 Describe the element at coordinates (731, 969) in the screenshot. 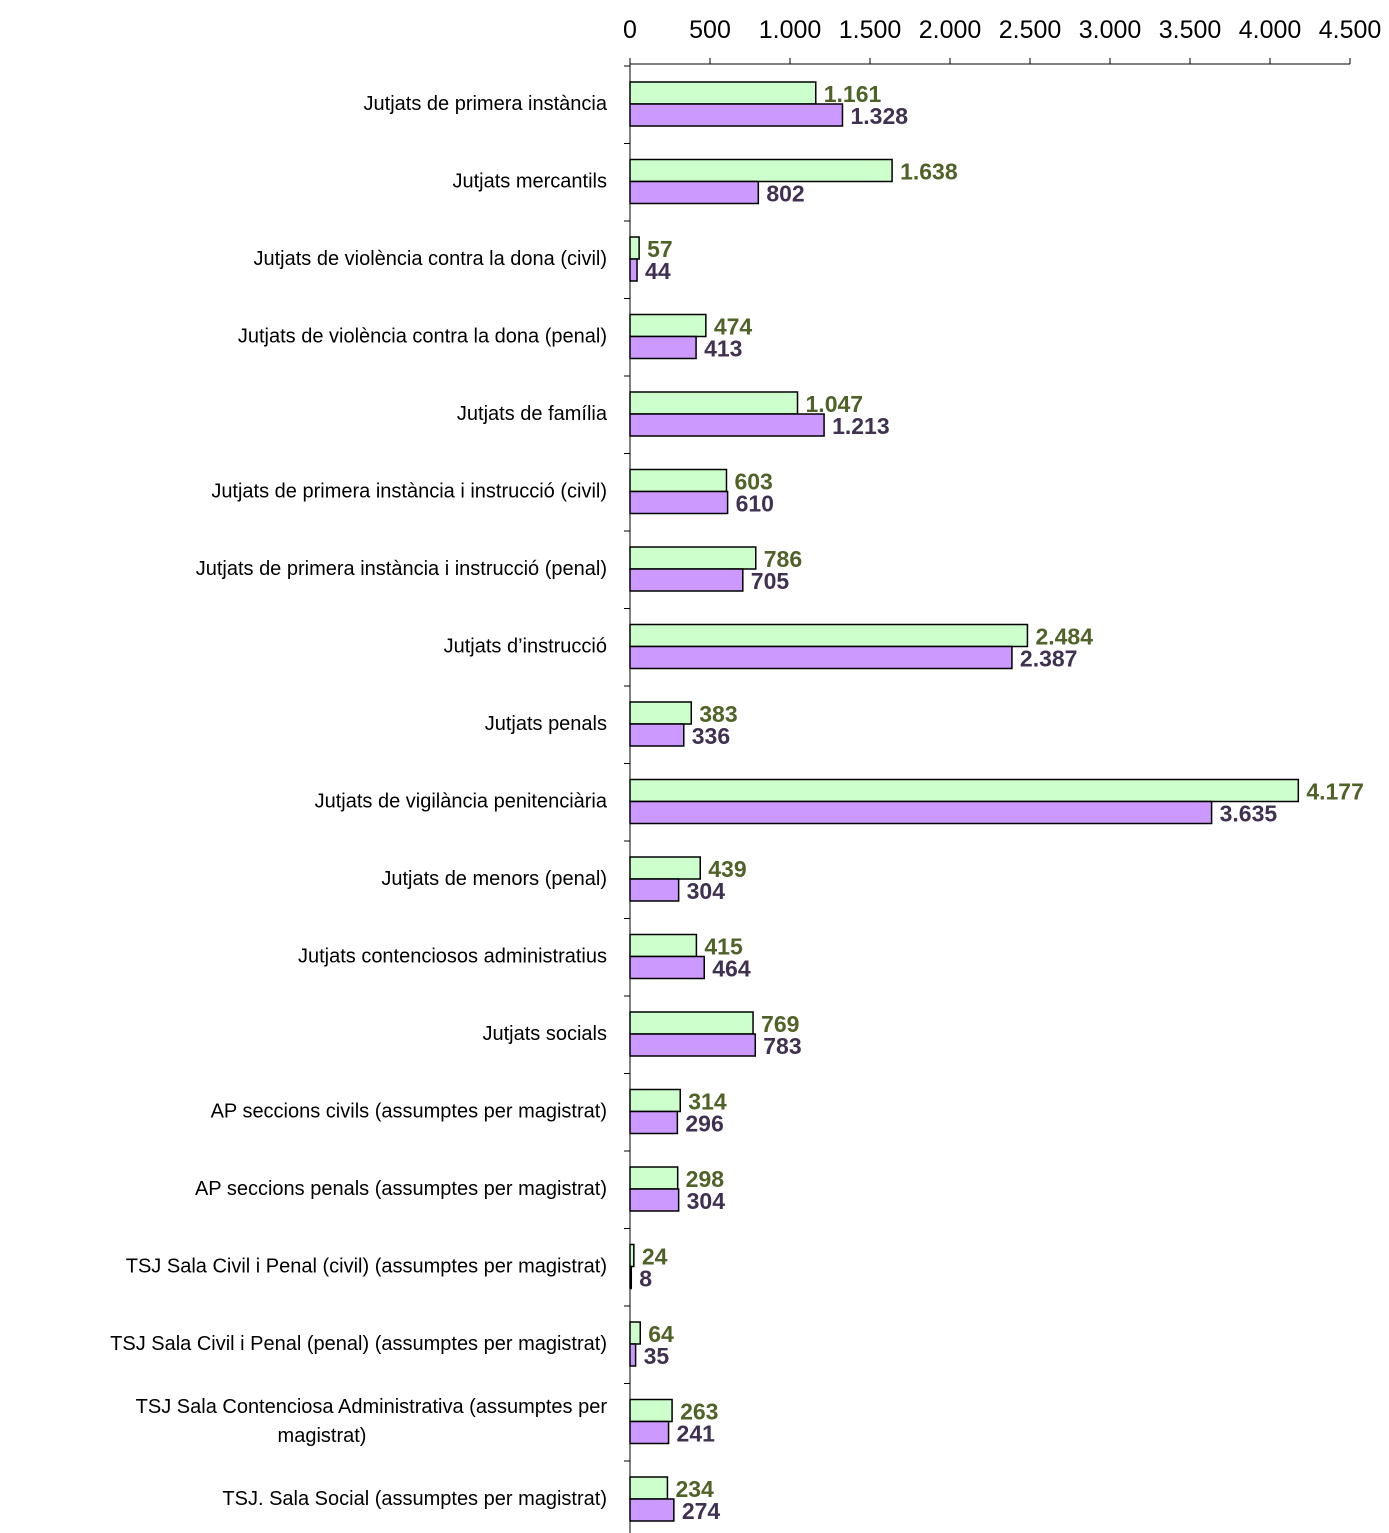

I see `value-label-series-2: 464` at that location.